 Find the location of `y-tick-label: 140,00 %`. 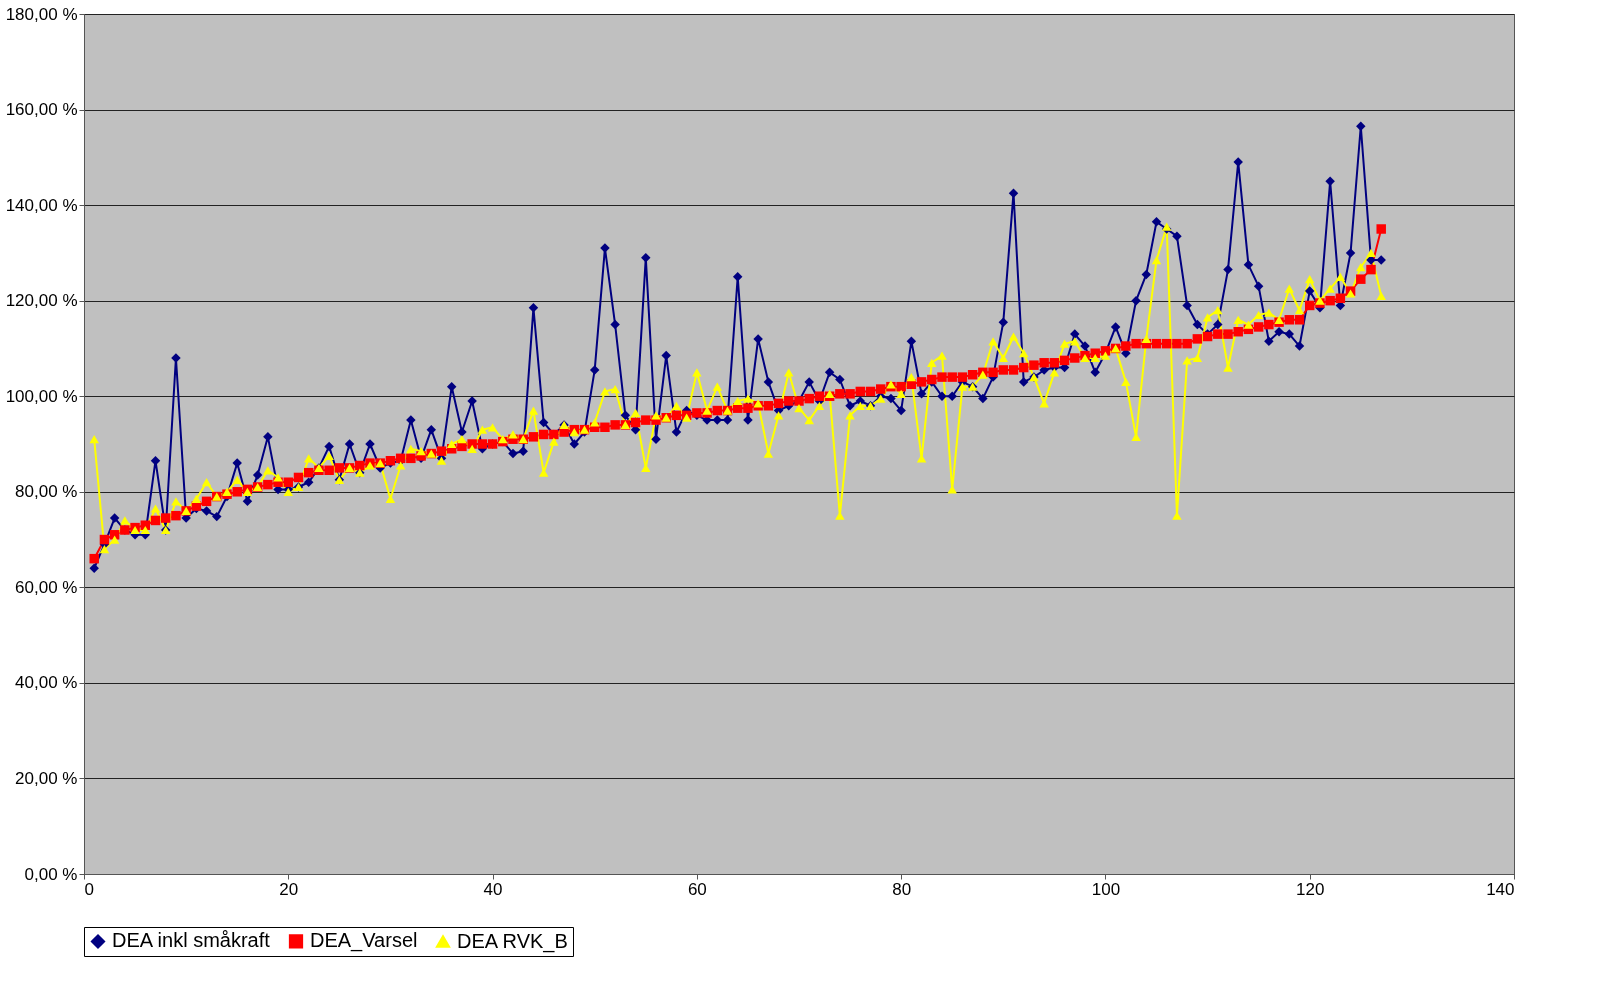

y-tick-label: 140,00 % is located at coordinates (41, 205).